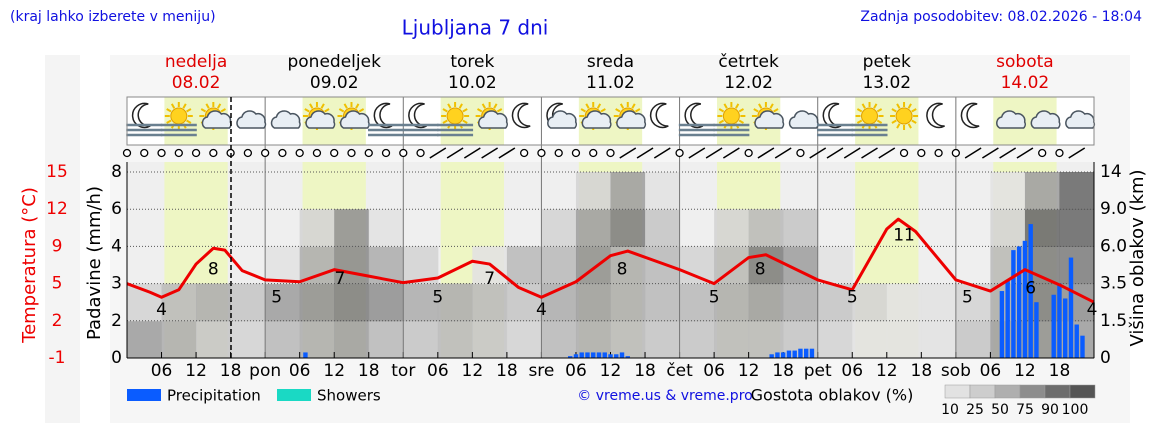 This screenshot has width=1152, height=443. Describe the element at coordinates (1050, 410) in the screenshot. I see `density-label: 90` at that location.